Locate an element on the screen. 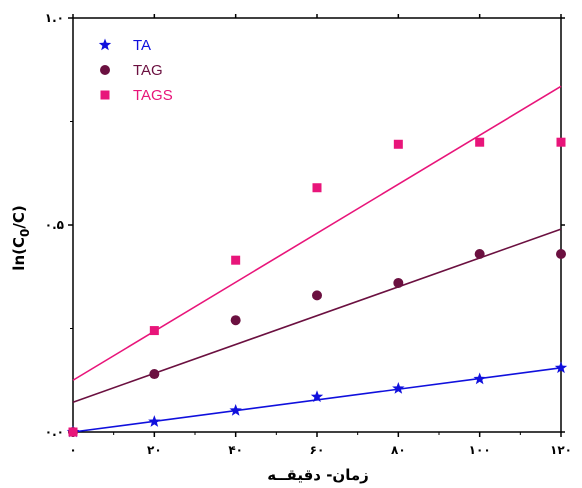 The image size is (582, 488). x-tick-label: ۱۲۰ is located at coordinates (561, 450).